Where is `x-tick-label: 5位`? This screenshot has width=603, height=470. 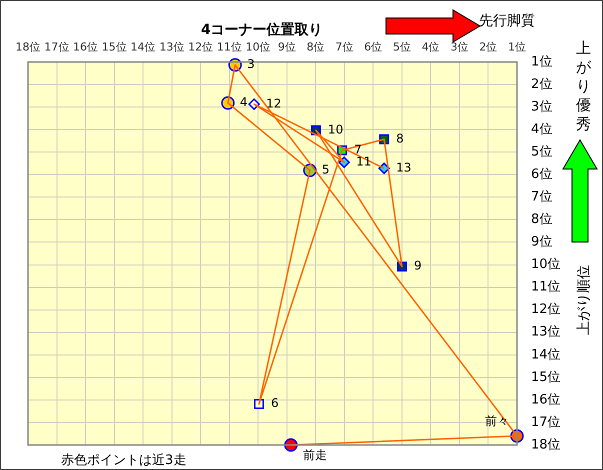
x-tick-label: 5位 is located at coordinates (401, 47).